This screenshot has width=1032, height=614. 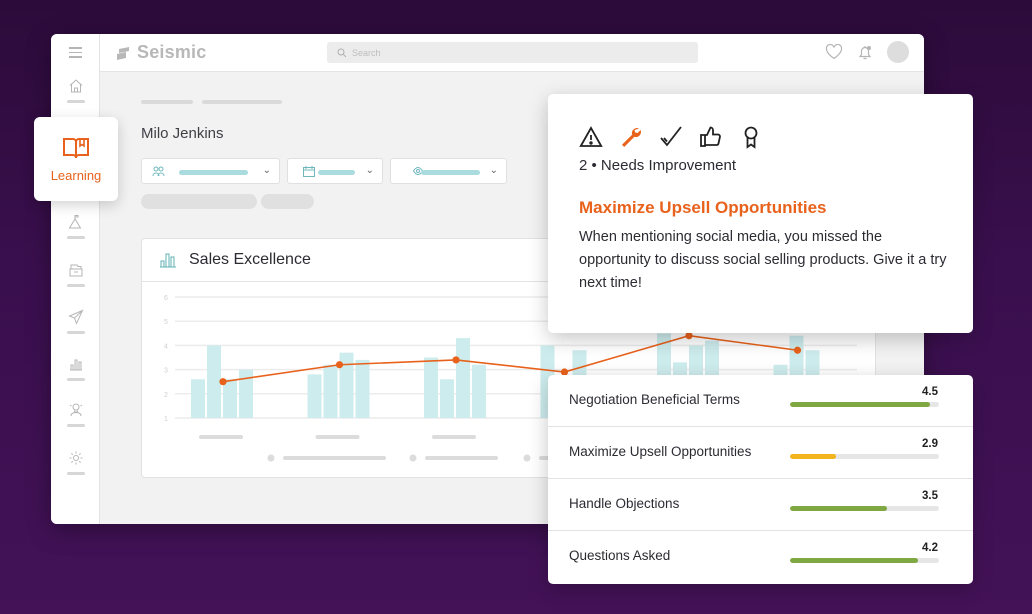 I want to click on score-label: Maximize Upsell Opportunities, so click(x=660, y=451).